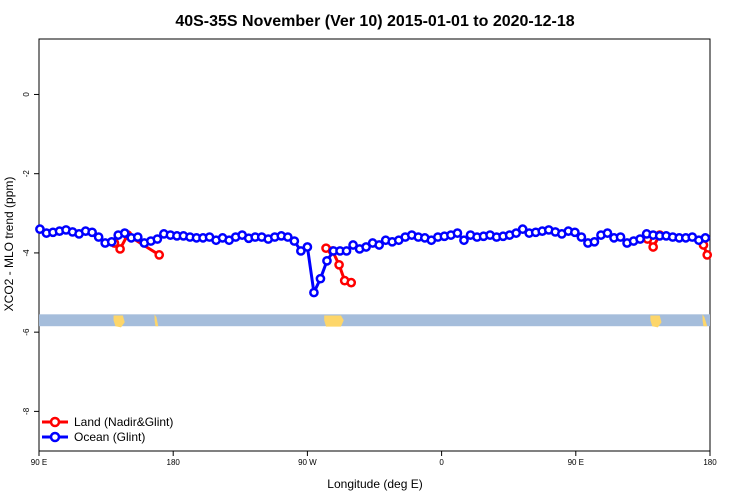 This screenshot has height=500, width=750. What do you see at coordinates (374, 484) in the screenshot?
I see `x-axis-label: Longitude (deg E)` at bounding box center [374, 484].